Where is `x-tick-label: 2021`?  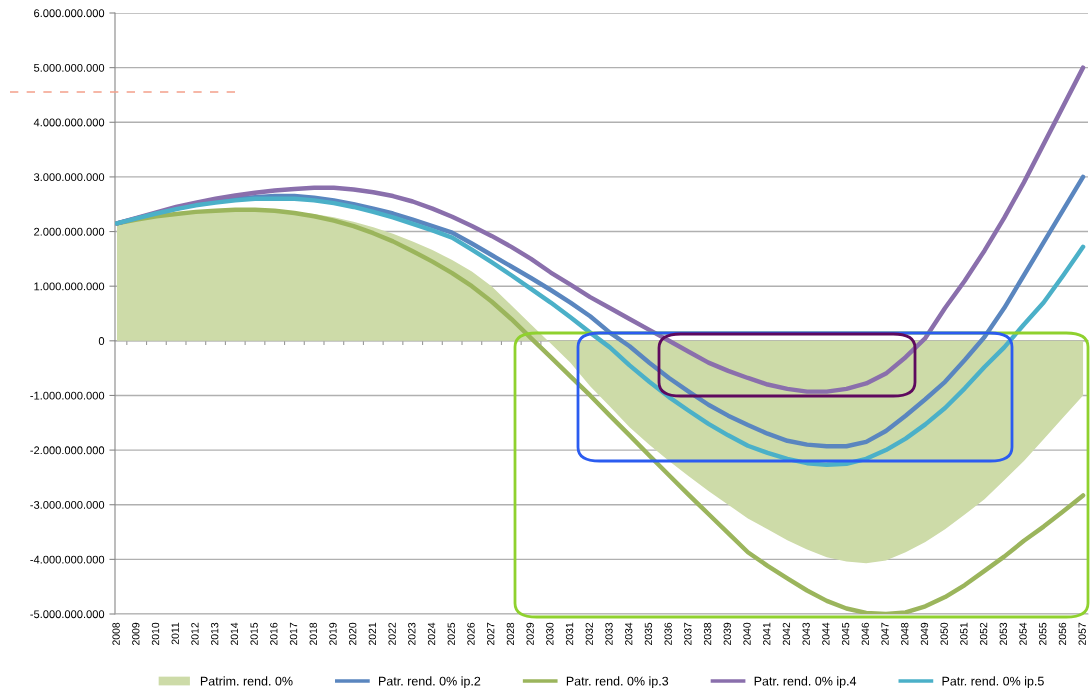
x-tick-label: 2021 is located at coordinates (372, 633).